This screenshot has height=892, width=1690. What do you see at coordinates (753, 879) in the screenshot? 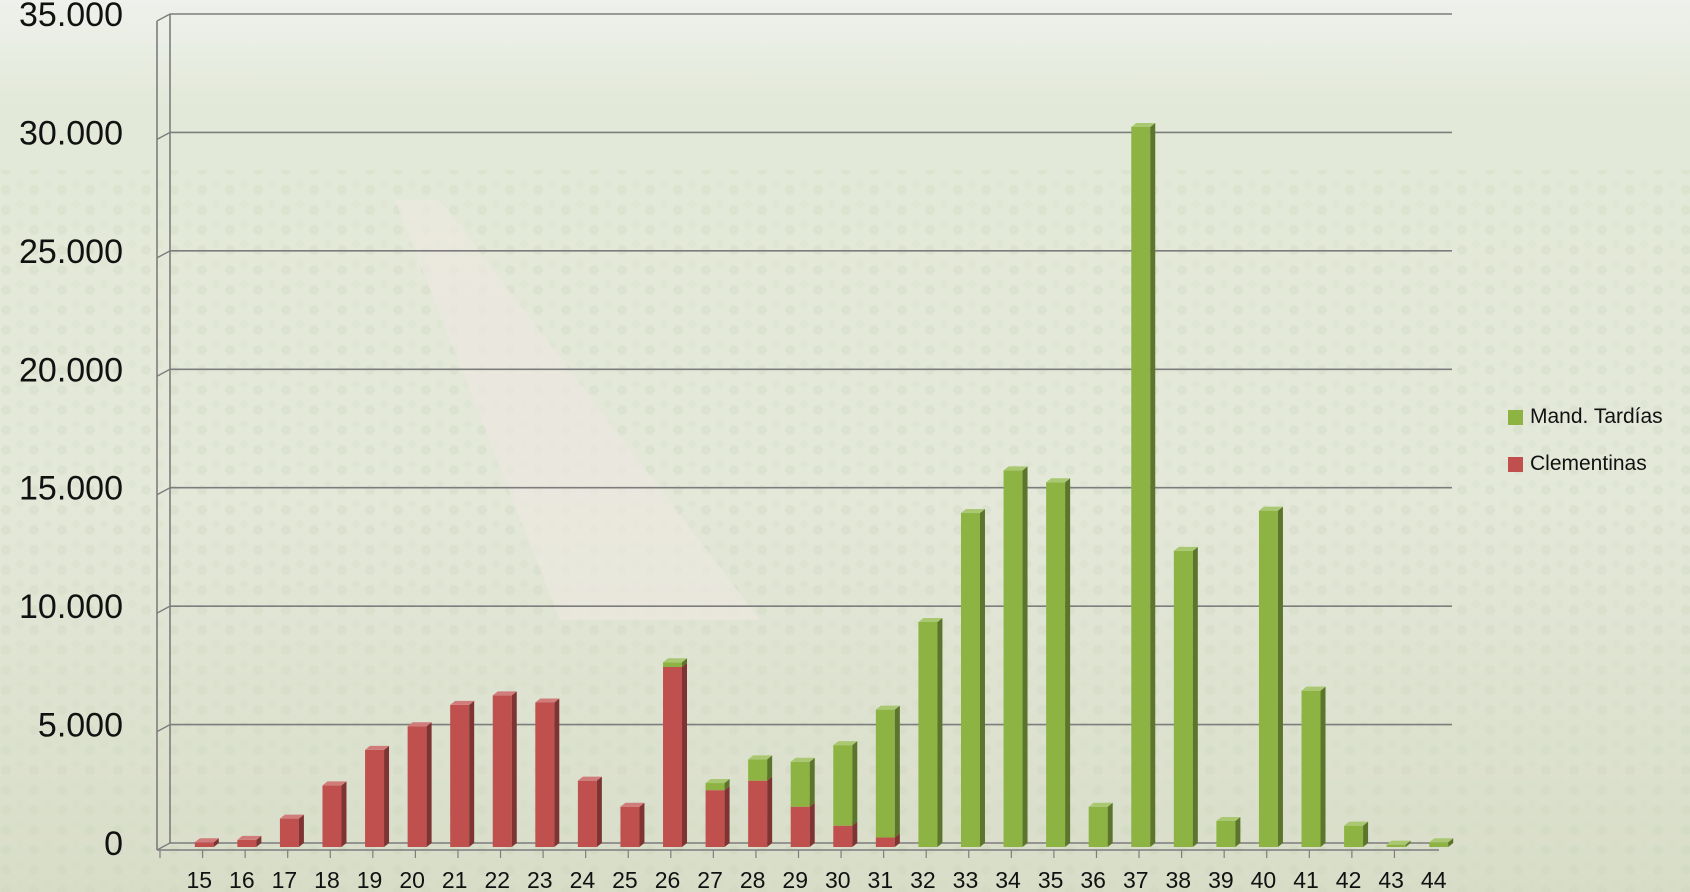
I see `x-tick-label: 28` at bounding box center [753, 879].